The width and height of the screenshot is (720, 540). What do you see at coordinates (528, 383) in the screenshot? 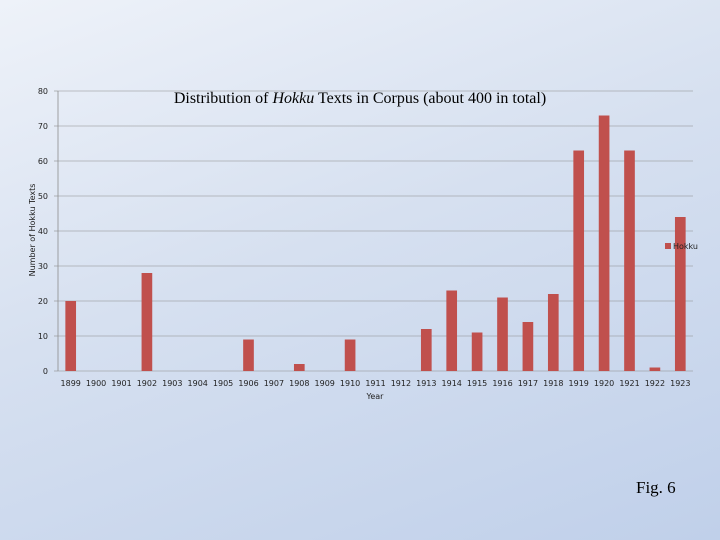
I see `x-tick-label: 1917` at bounding box center [528, 383].